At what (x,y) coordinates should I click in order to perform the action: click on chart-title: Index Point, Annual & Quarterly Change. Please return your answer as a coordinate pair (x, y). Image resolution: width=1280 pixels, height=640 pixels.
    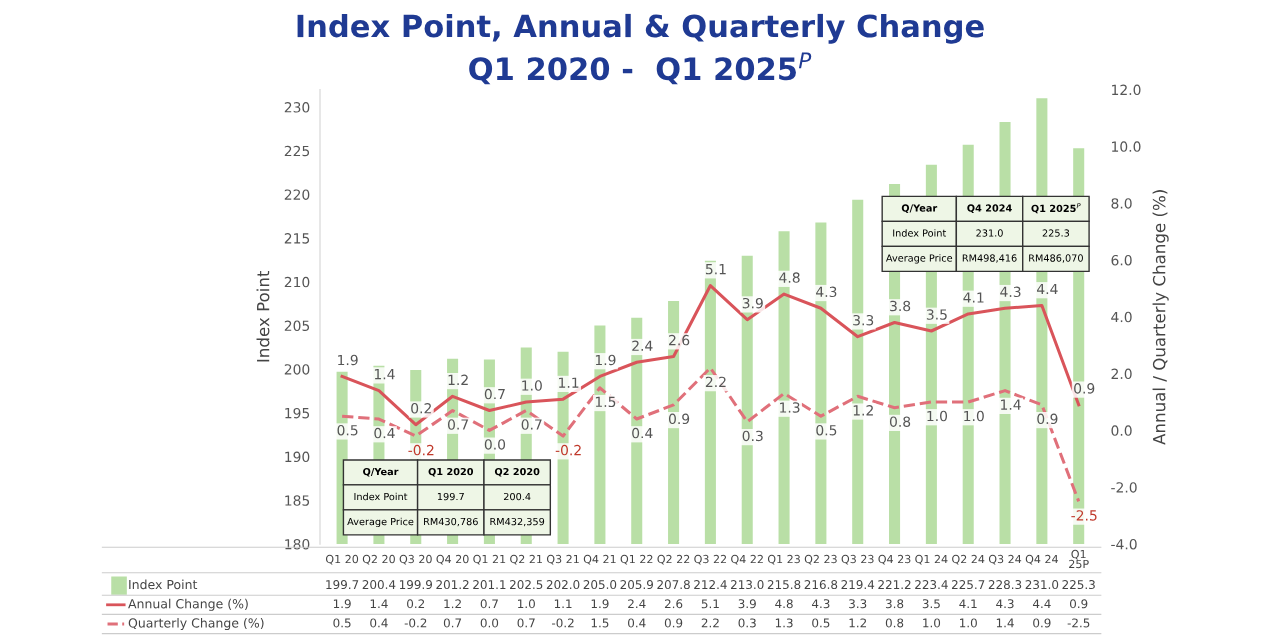
    Looking at the image, I should click on (640, 28).